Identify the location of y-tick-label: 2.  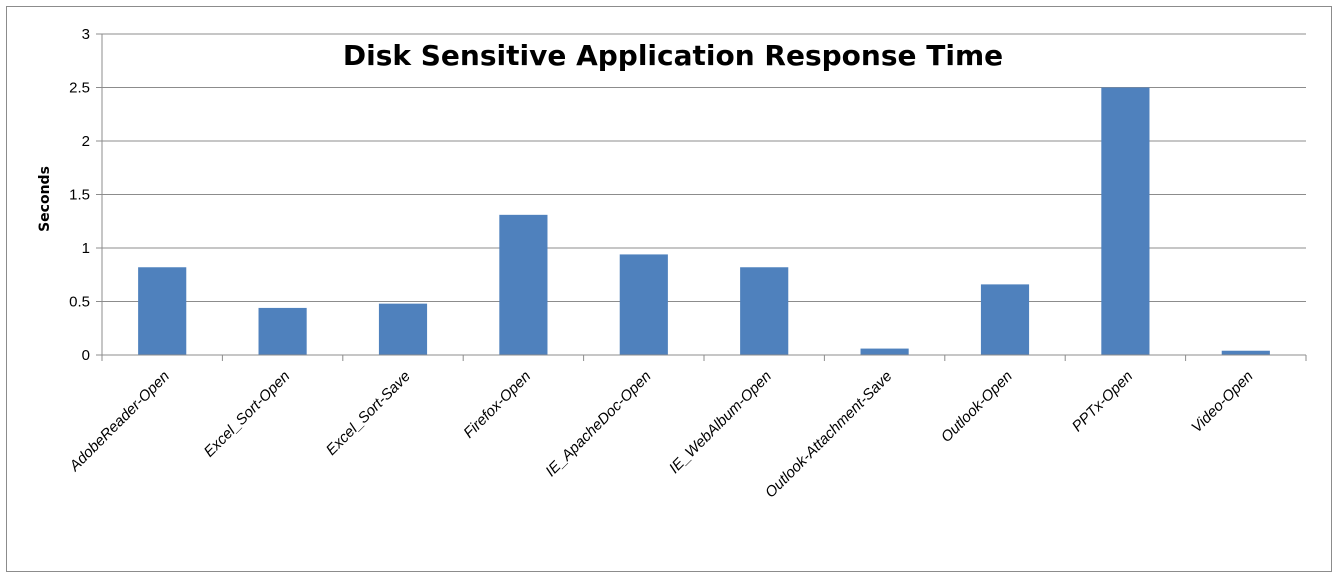
(86, 141).